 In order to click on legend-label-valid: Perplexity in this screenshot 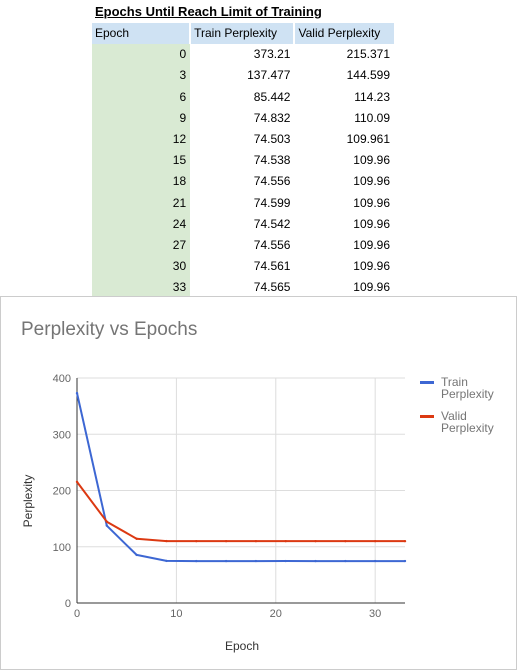, I will do `click(467, 428)`.